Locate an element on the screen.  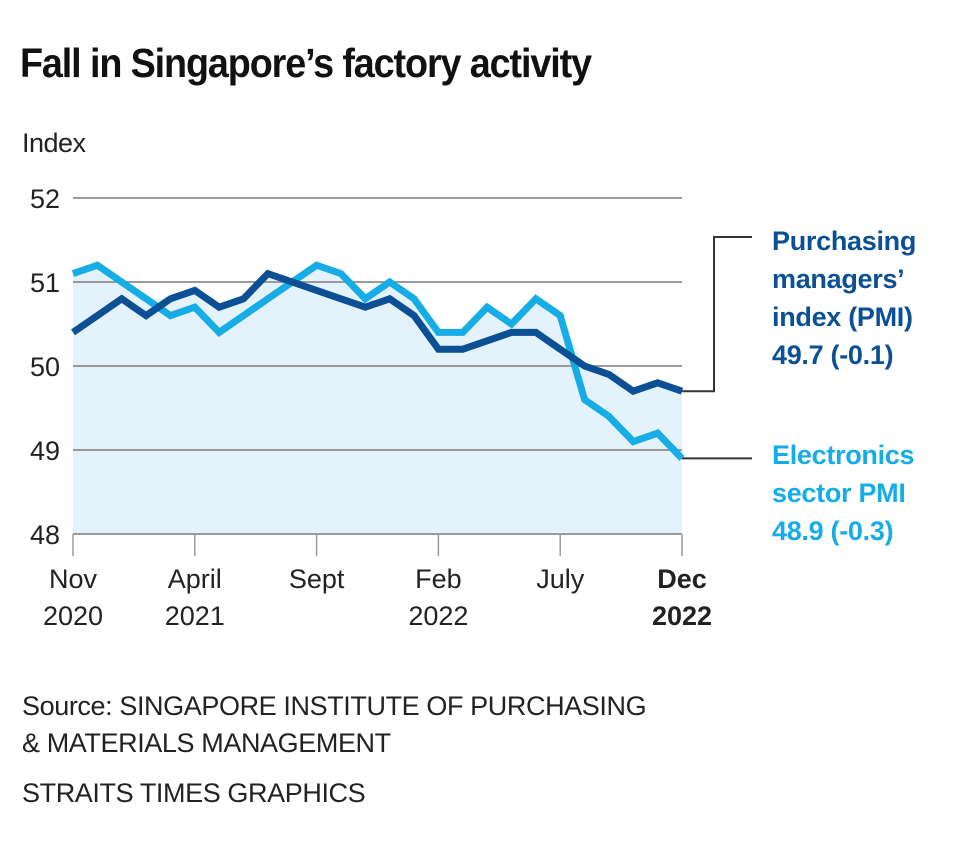
y-tick-label: 52 is located at coordinates (45, 199).